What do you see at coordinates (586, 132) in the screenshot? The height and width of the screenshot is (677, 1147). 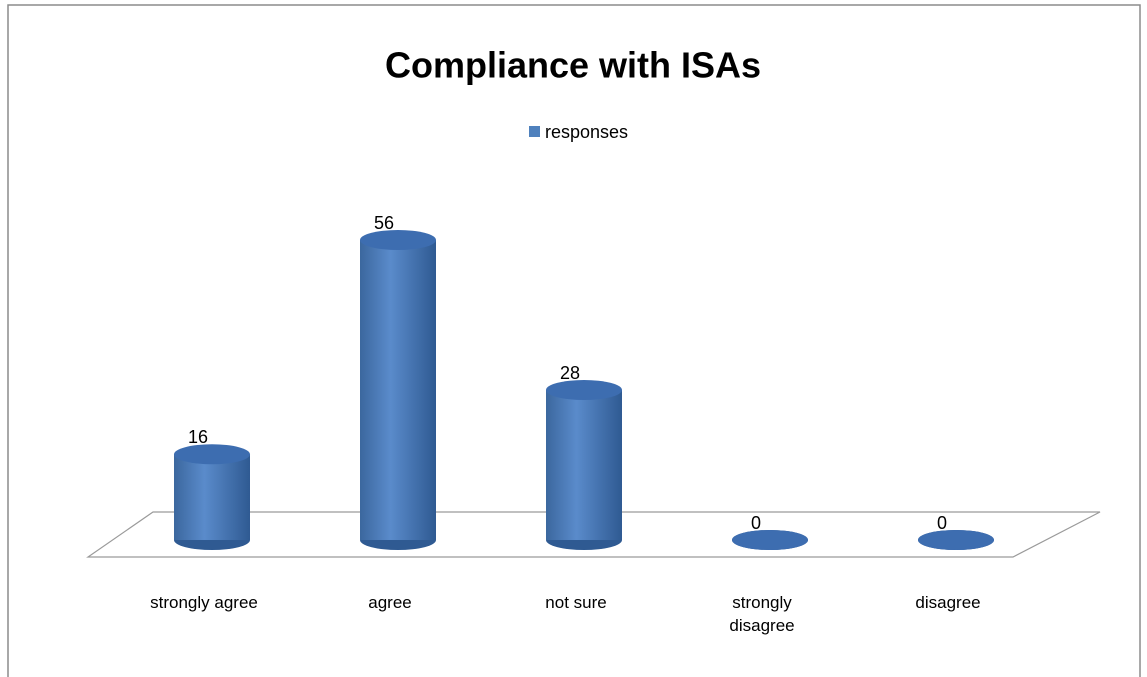 I see `legend-label: responses` at bounding box center [586, 132].